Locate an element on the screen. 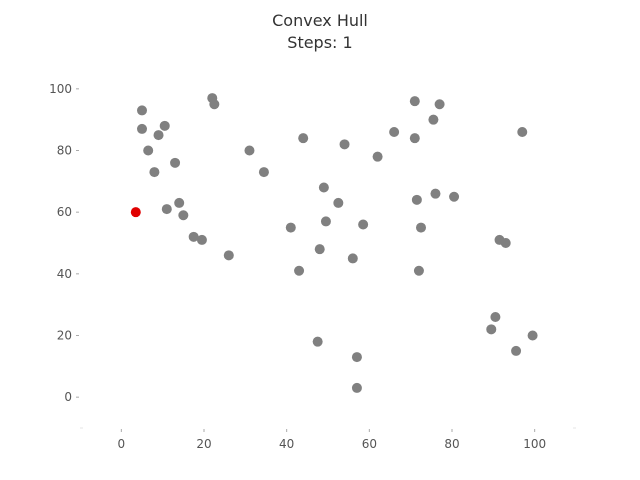 This screenshot has height=480, width=640. chart-title: Convex Hull is located at coordinates (320, 20).